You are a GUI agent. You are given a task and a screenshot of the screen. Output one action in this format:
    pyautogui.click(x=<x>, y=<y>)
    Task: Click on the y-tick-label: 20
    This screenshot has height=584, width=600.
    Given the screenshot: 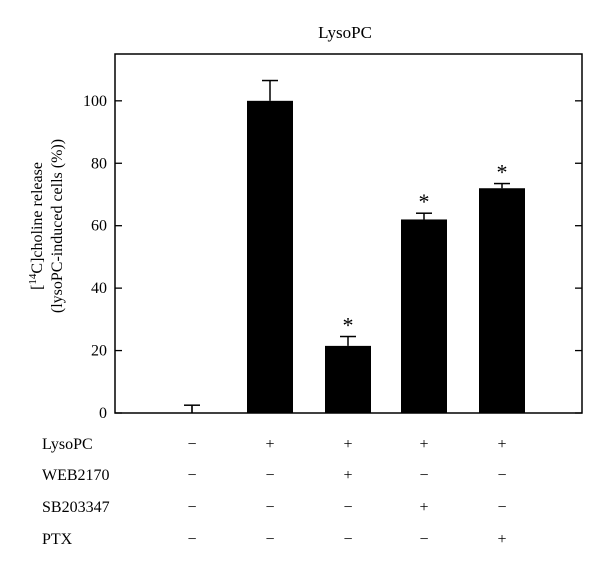 What is the action you would take?
    pyautogui.click(x=99, y=351)
    